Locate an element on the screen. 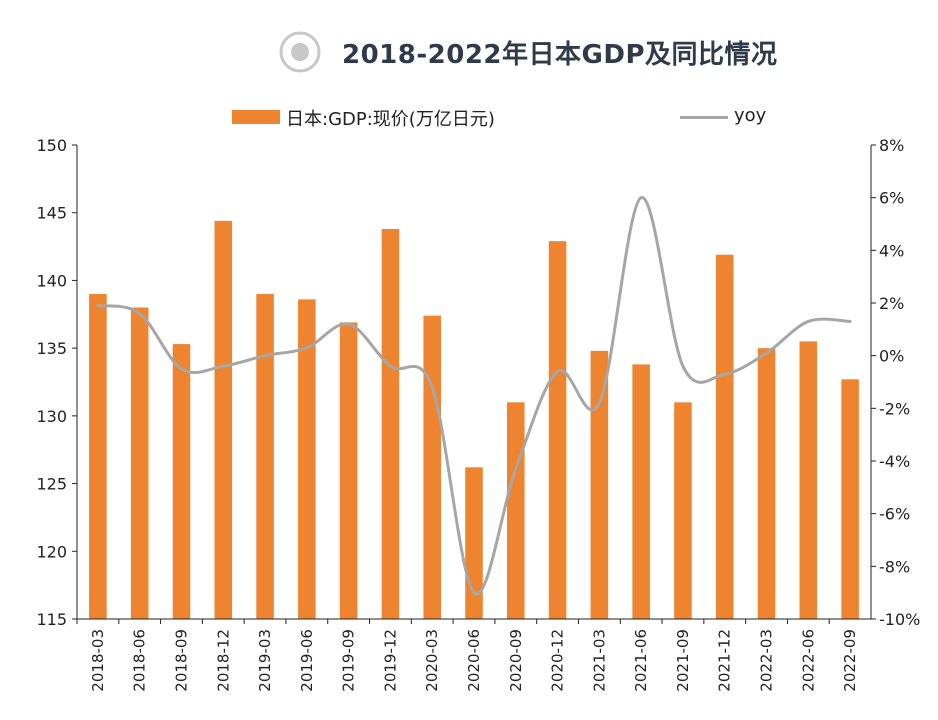 This screenshot has width=938, height=720. y-left-tick-label: 120 is located at coordinates (51, 551).